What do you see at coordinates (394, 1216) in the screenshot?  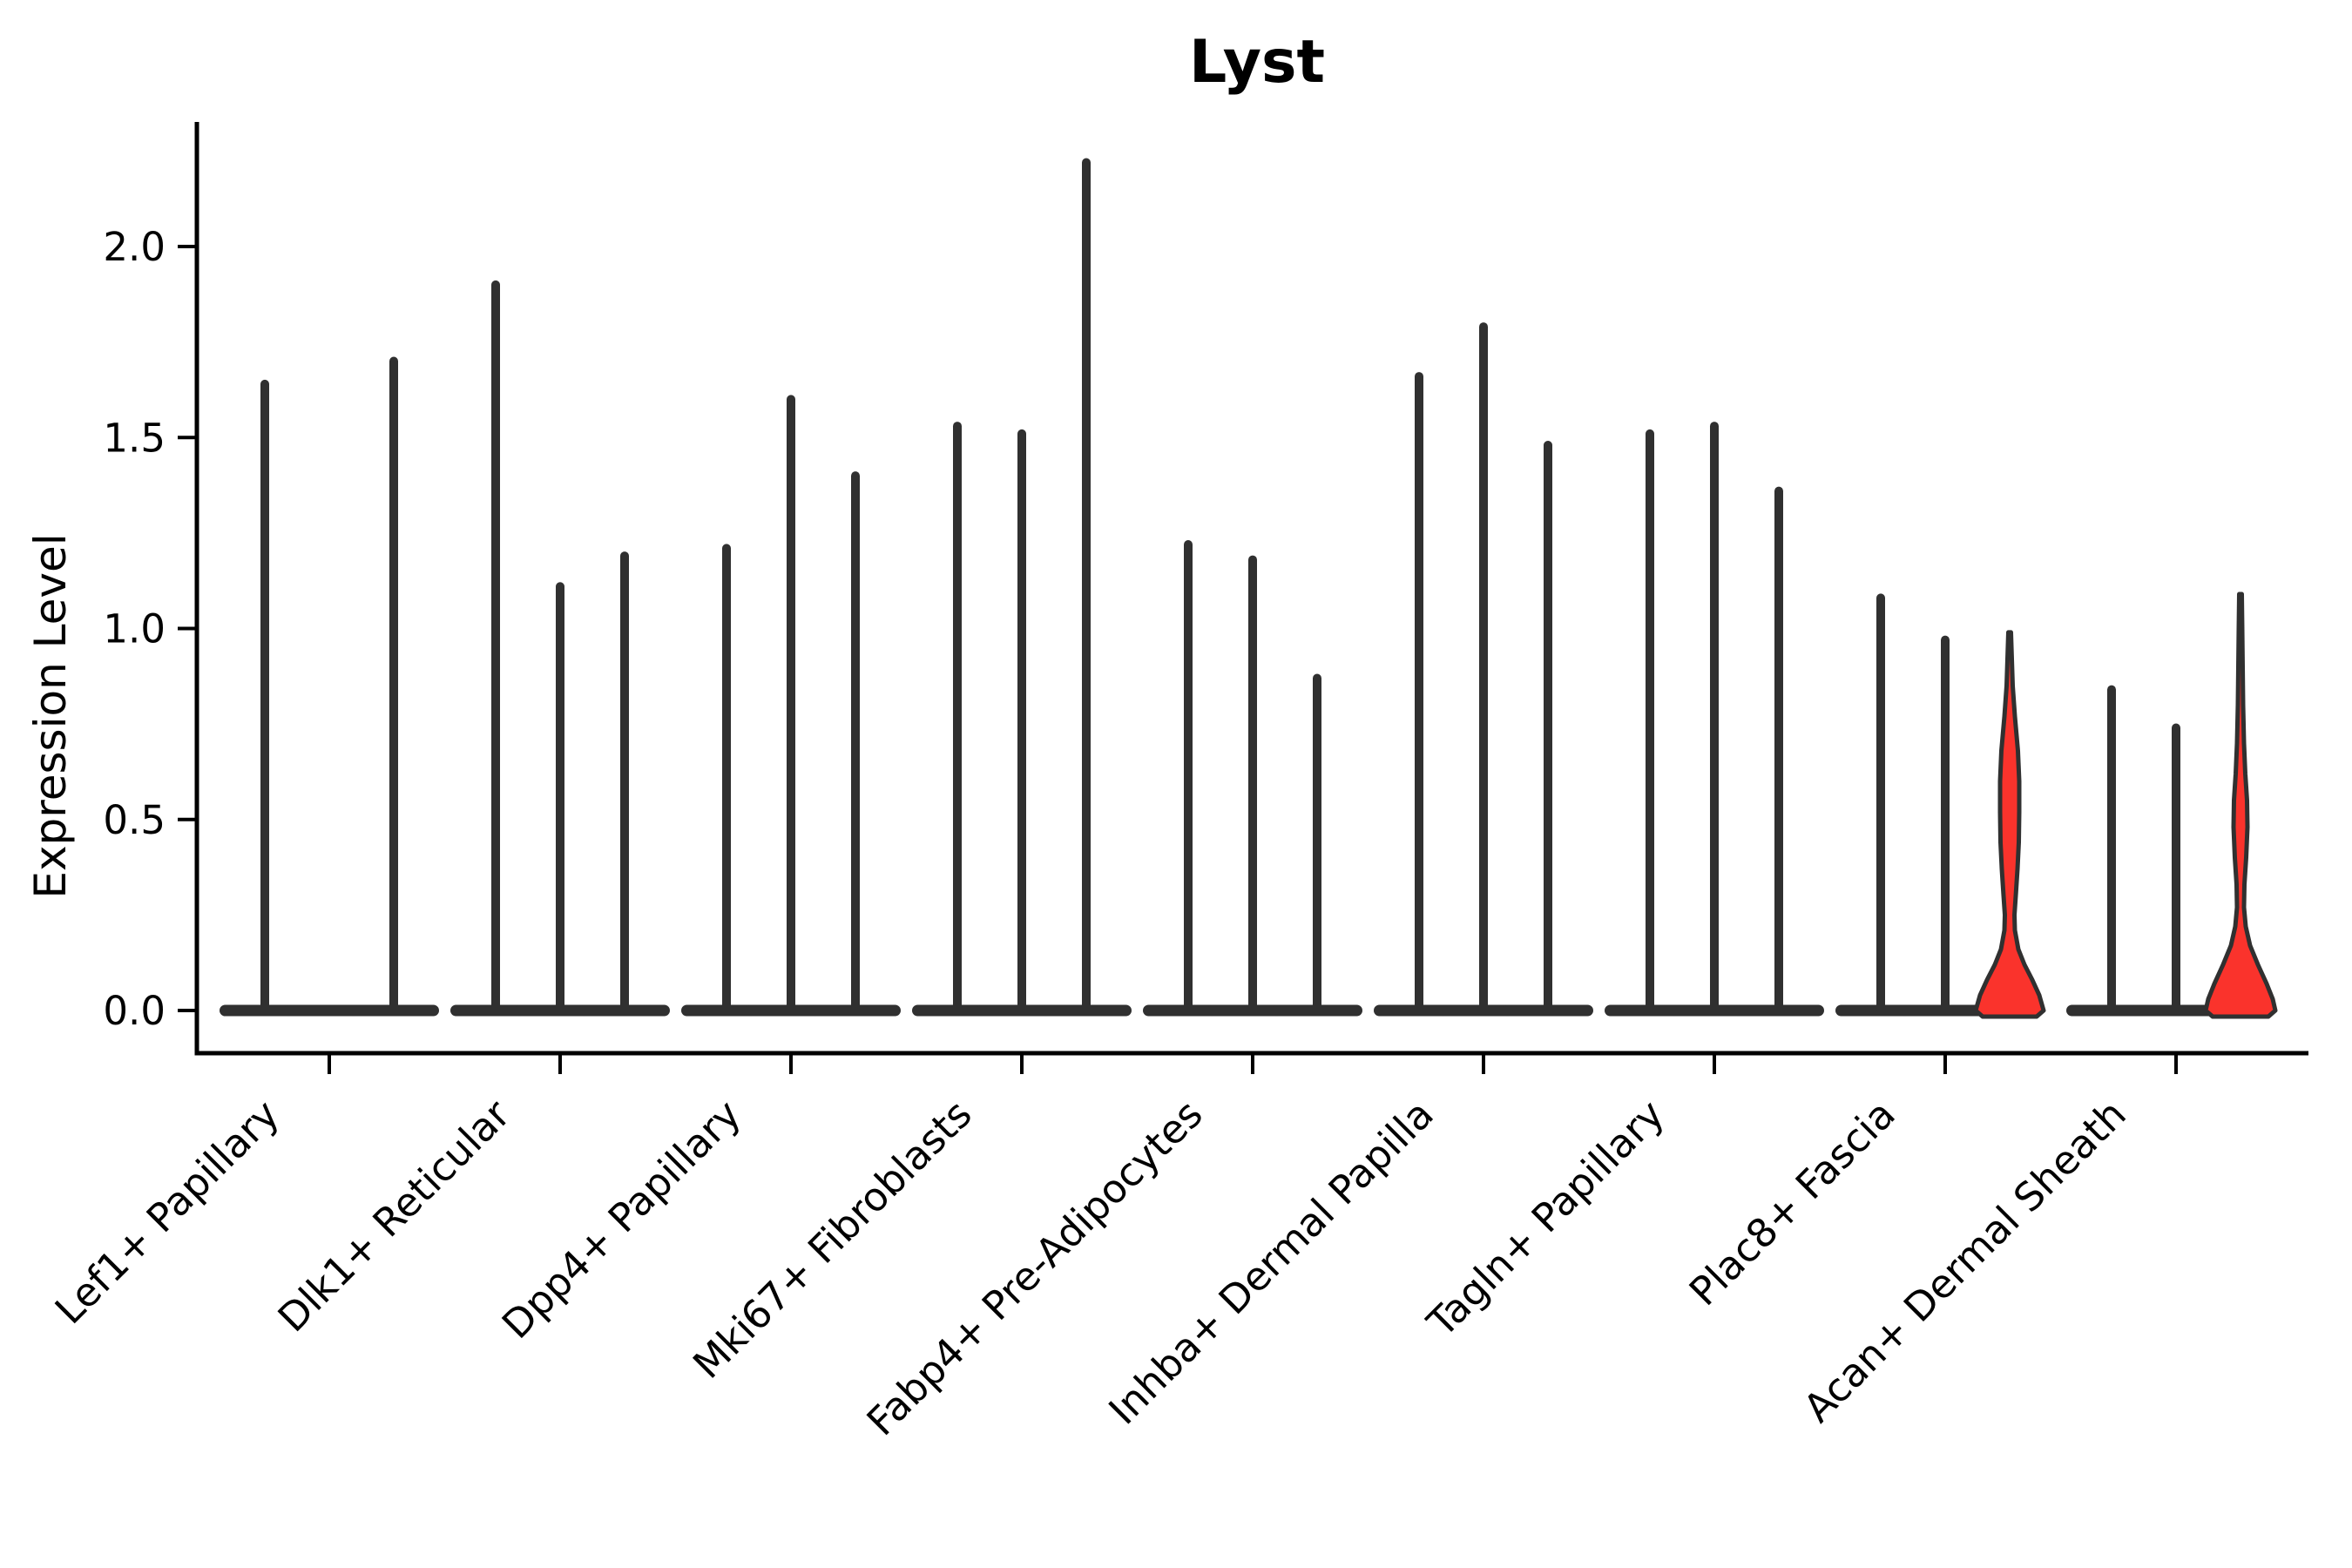 I see `x-tick-label: Dlk1+ Reticular` at bounding box center [394, 1216].